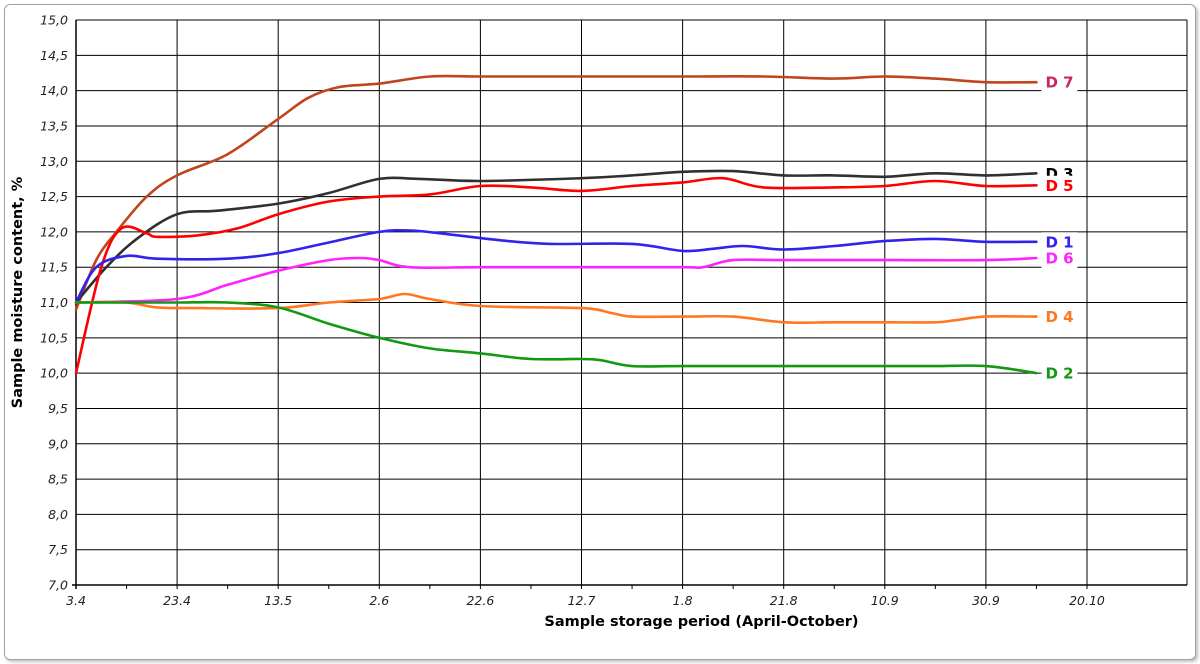  Describe the element at coordinates (54, 55) in the screenshot. I see `y-tick-label: 14,5` at that location.